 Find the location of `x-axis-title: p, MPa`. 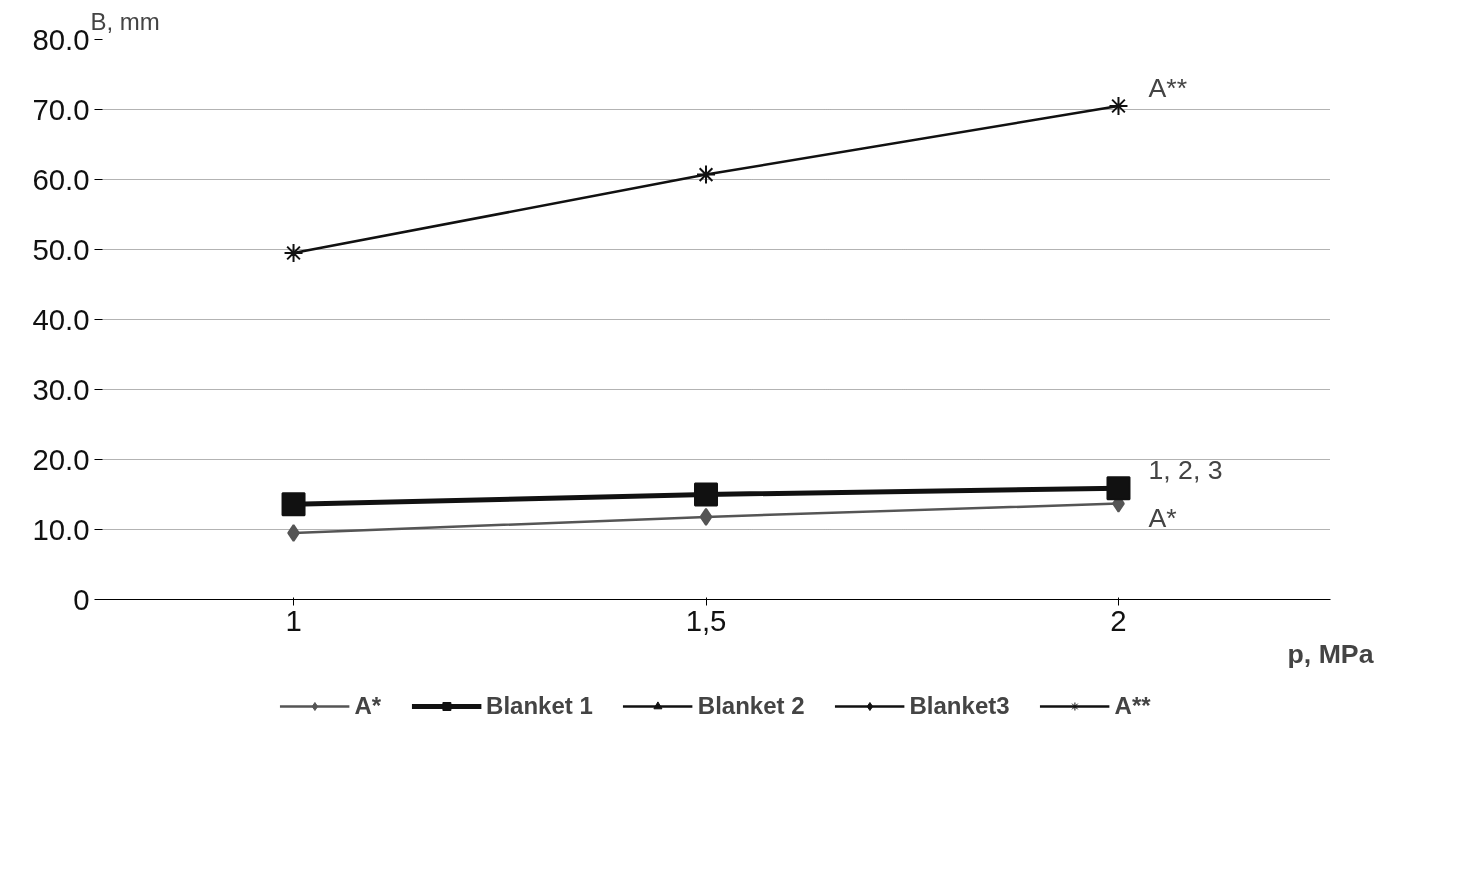

x-axis-title: p, MPa is located at coordinates (1330, 653).